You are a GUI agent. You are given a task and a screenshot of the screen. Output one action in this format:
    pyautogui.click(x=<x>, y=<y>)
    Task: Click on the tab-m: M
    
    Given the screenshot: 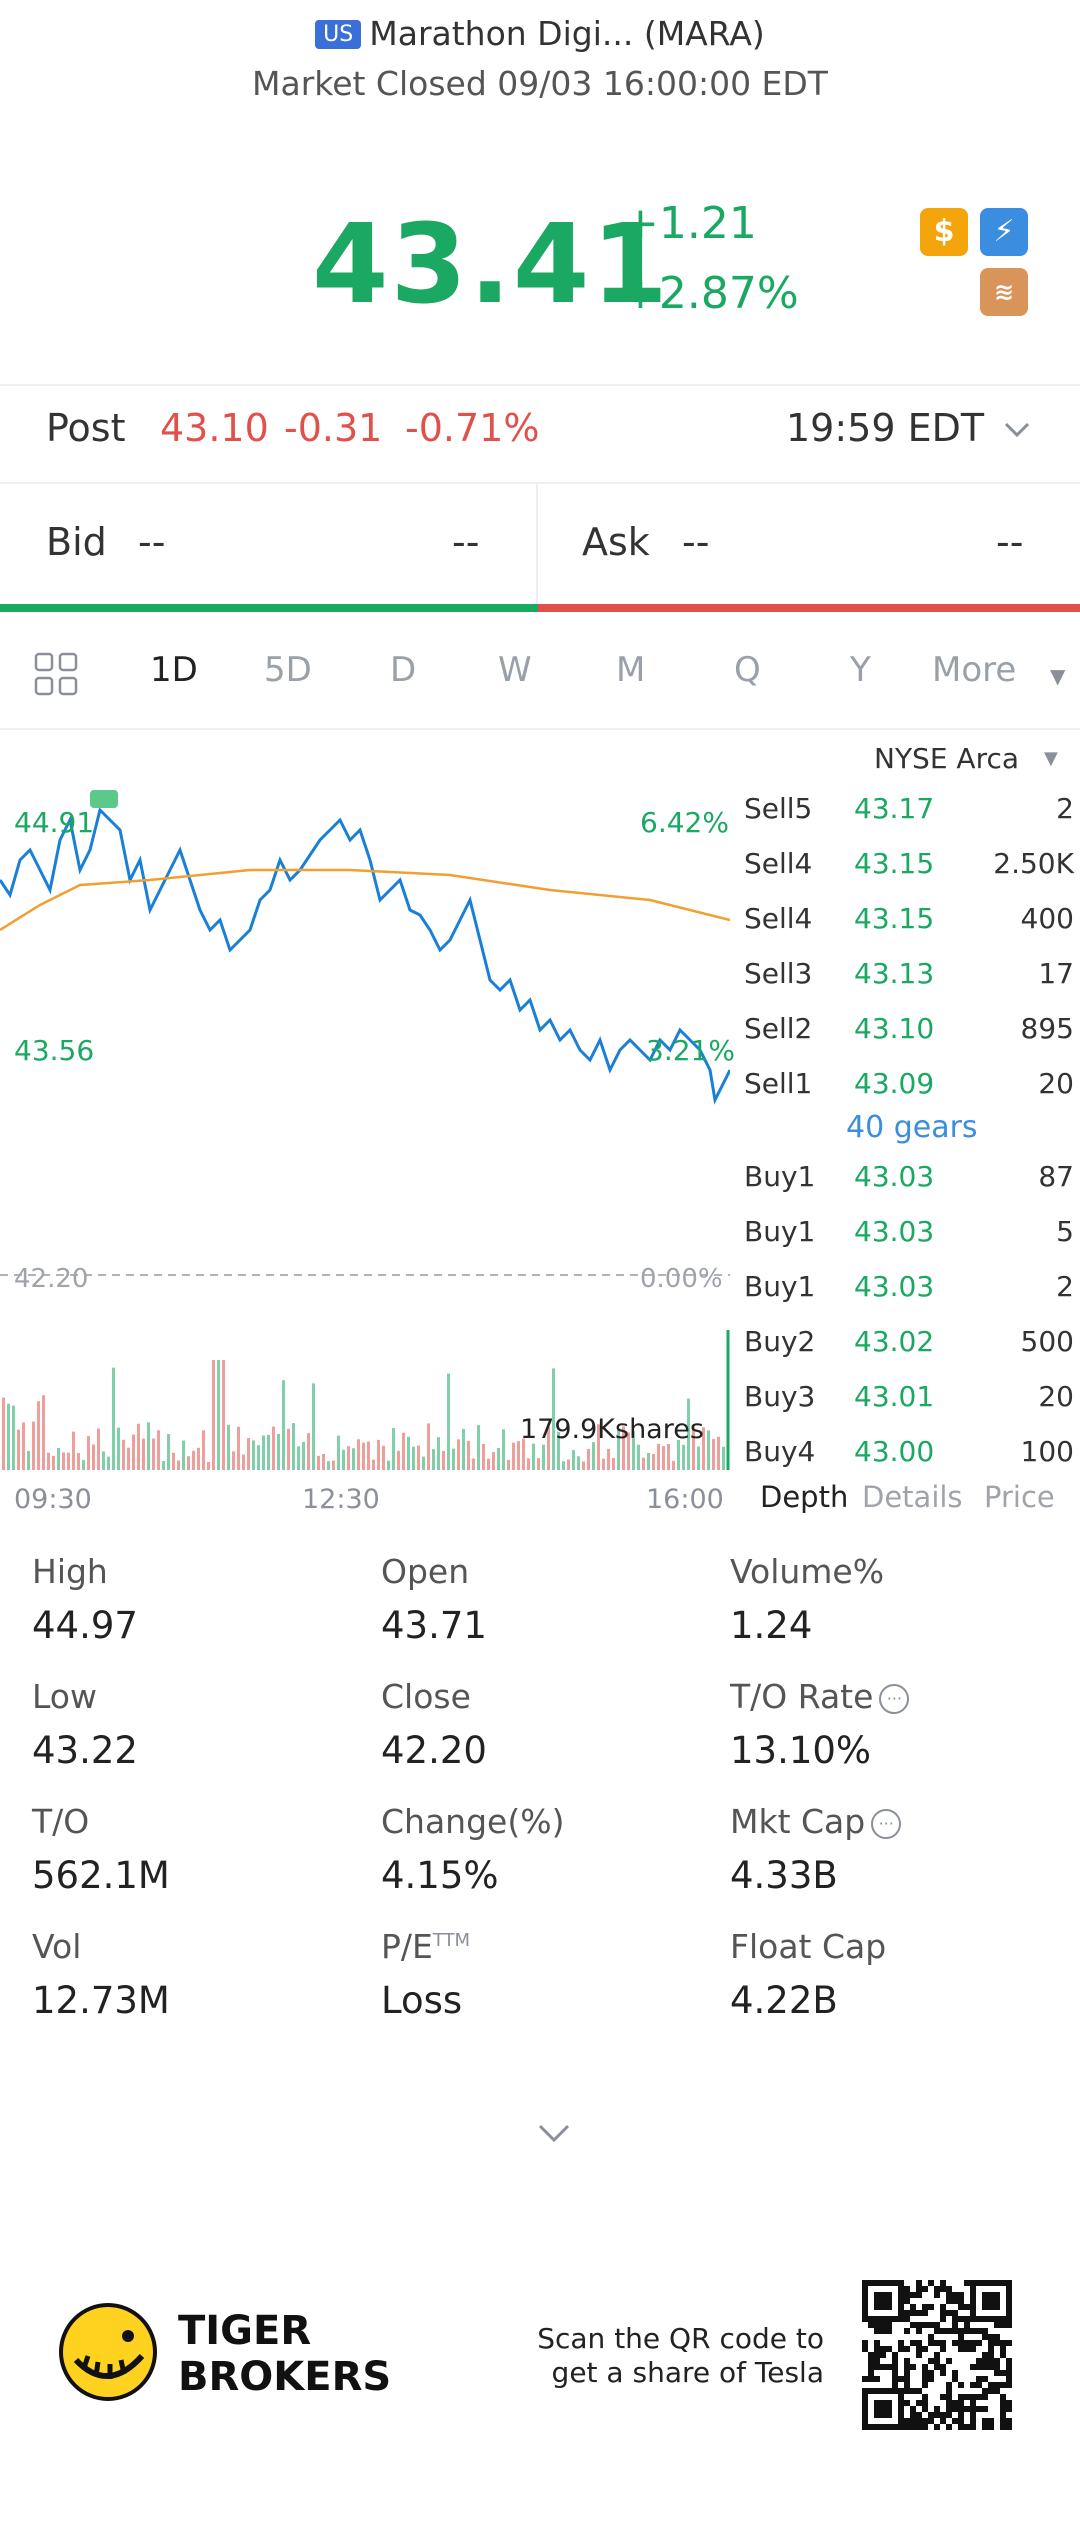 What is the action you would take?
    pyautogui.click(x=631, y=670)
    